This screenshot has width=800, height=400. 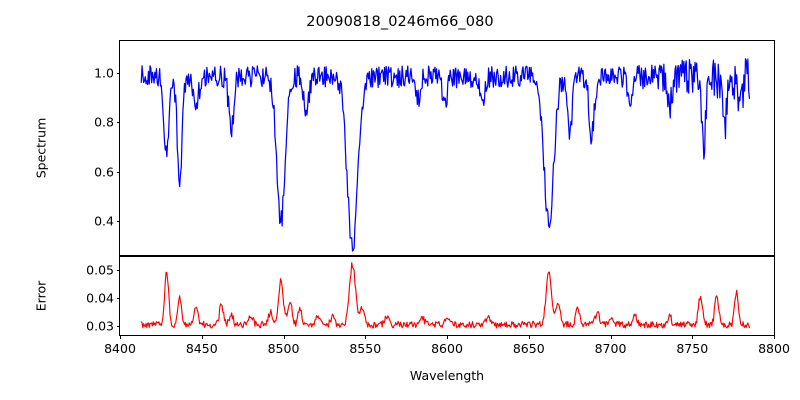 I want to click on y-tick-label: 0.03, so click(x=100, y=326).